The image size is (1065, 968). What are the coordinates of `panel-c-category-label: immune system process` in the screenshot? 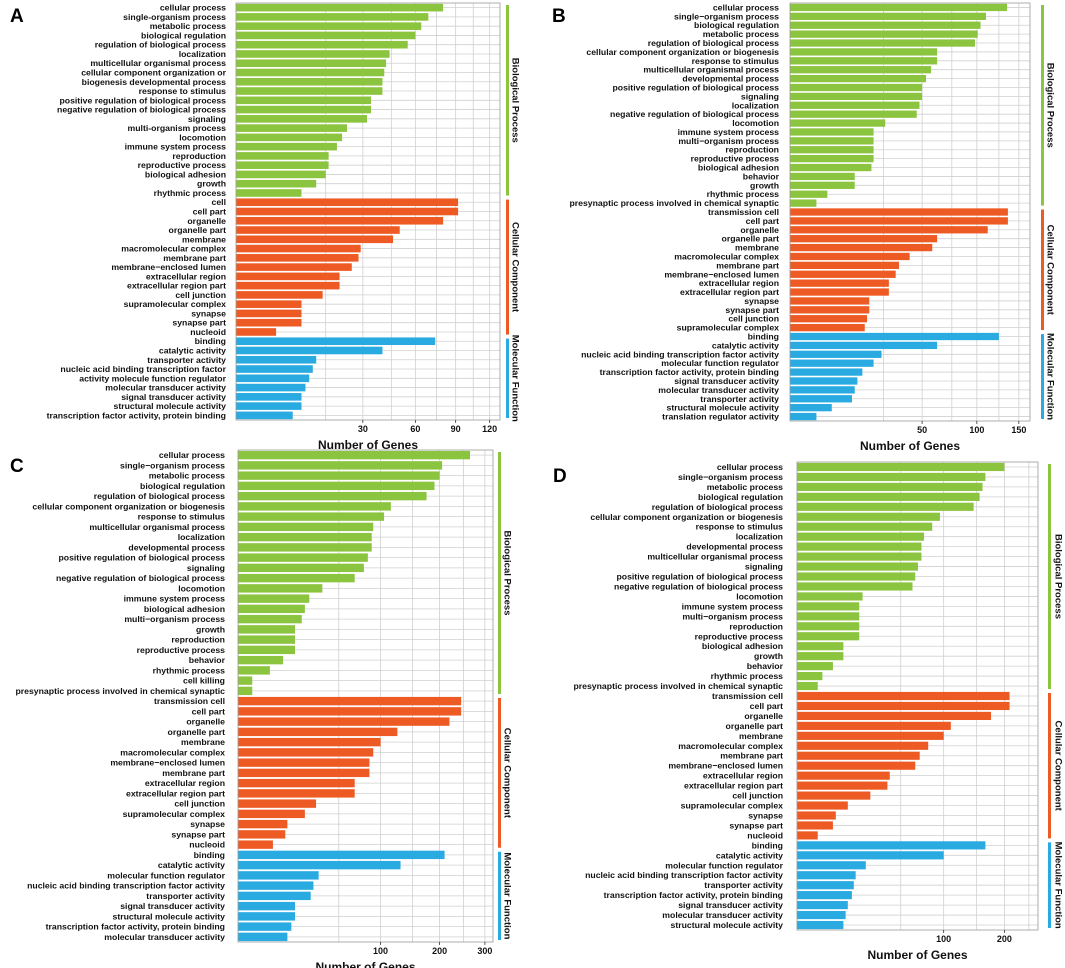 It's located at (175, 599).